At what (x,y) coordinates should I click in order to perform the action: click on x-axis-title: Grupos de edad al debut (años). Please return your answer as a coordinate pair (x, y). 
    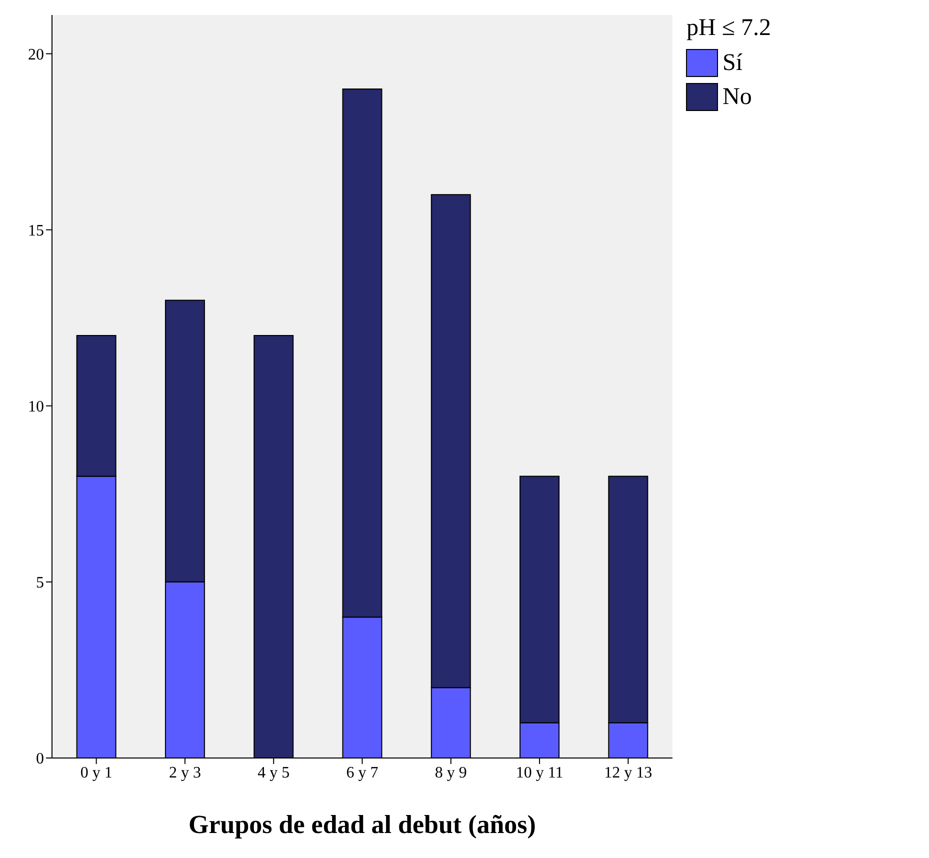
    Looking at the image, I should click on (362, 824).